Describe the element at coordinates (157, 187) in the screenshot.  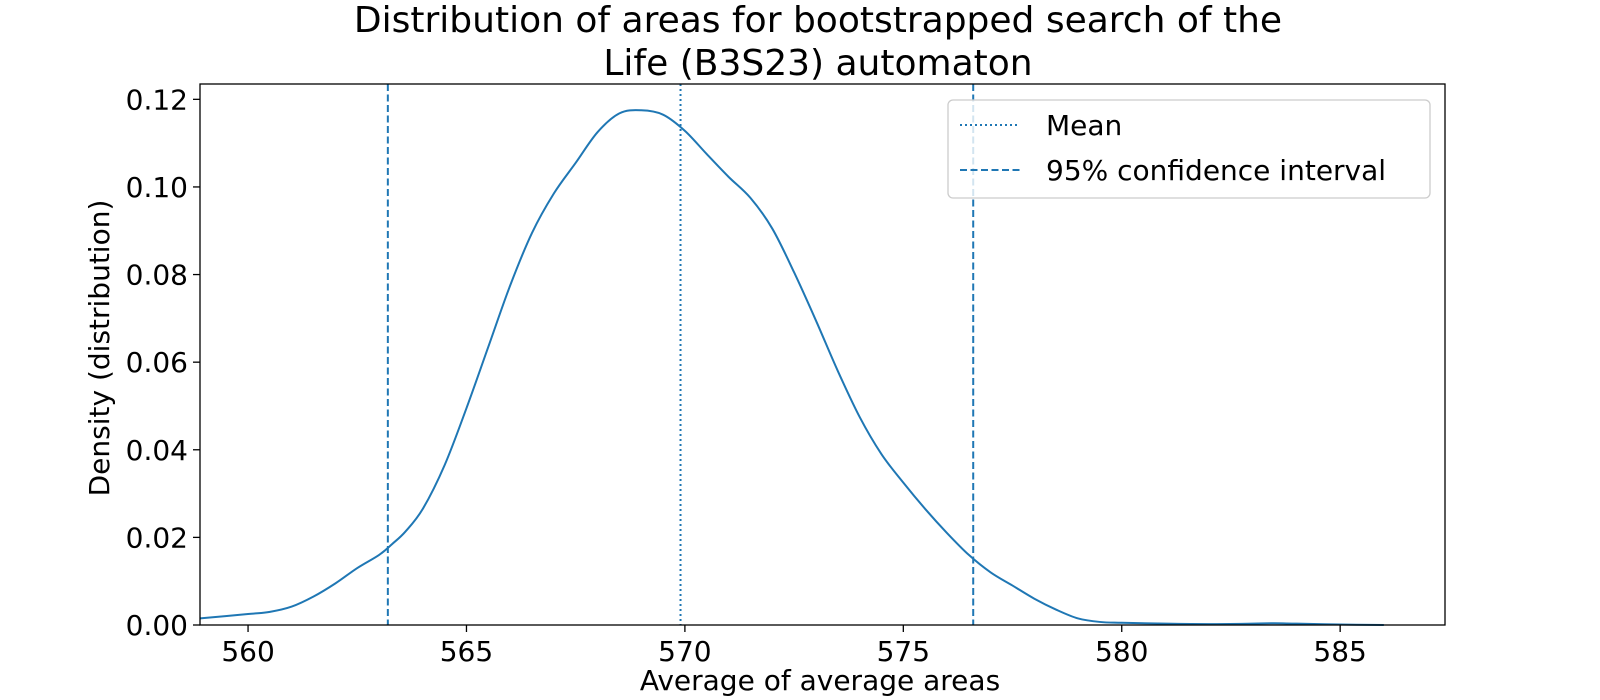
I see `y-tick-label: 0.10` at that location.